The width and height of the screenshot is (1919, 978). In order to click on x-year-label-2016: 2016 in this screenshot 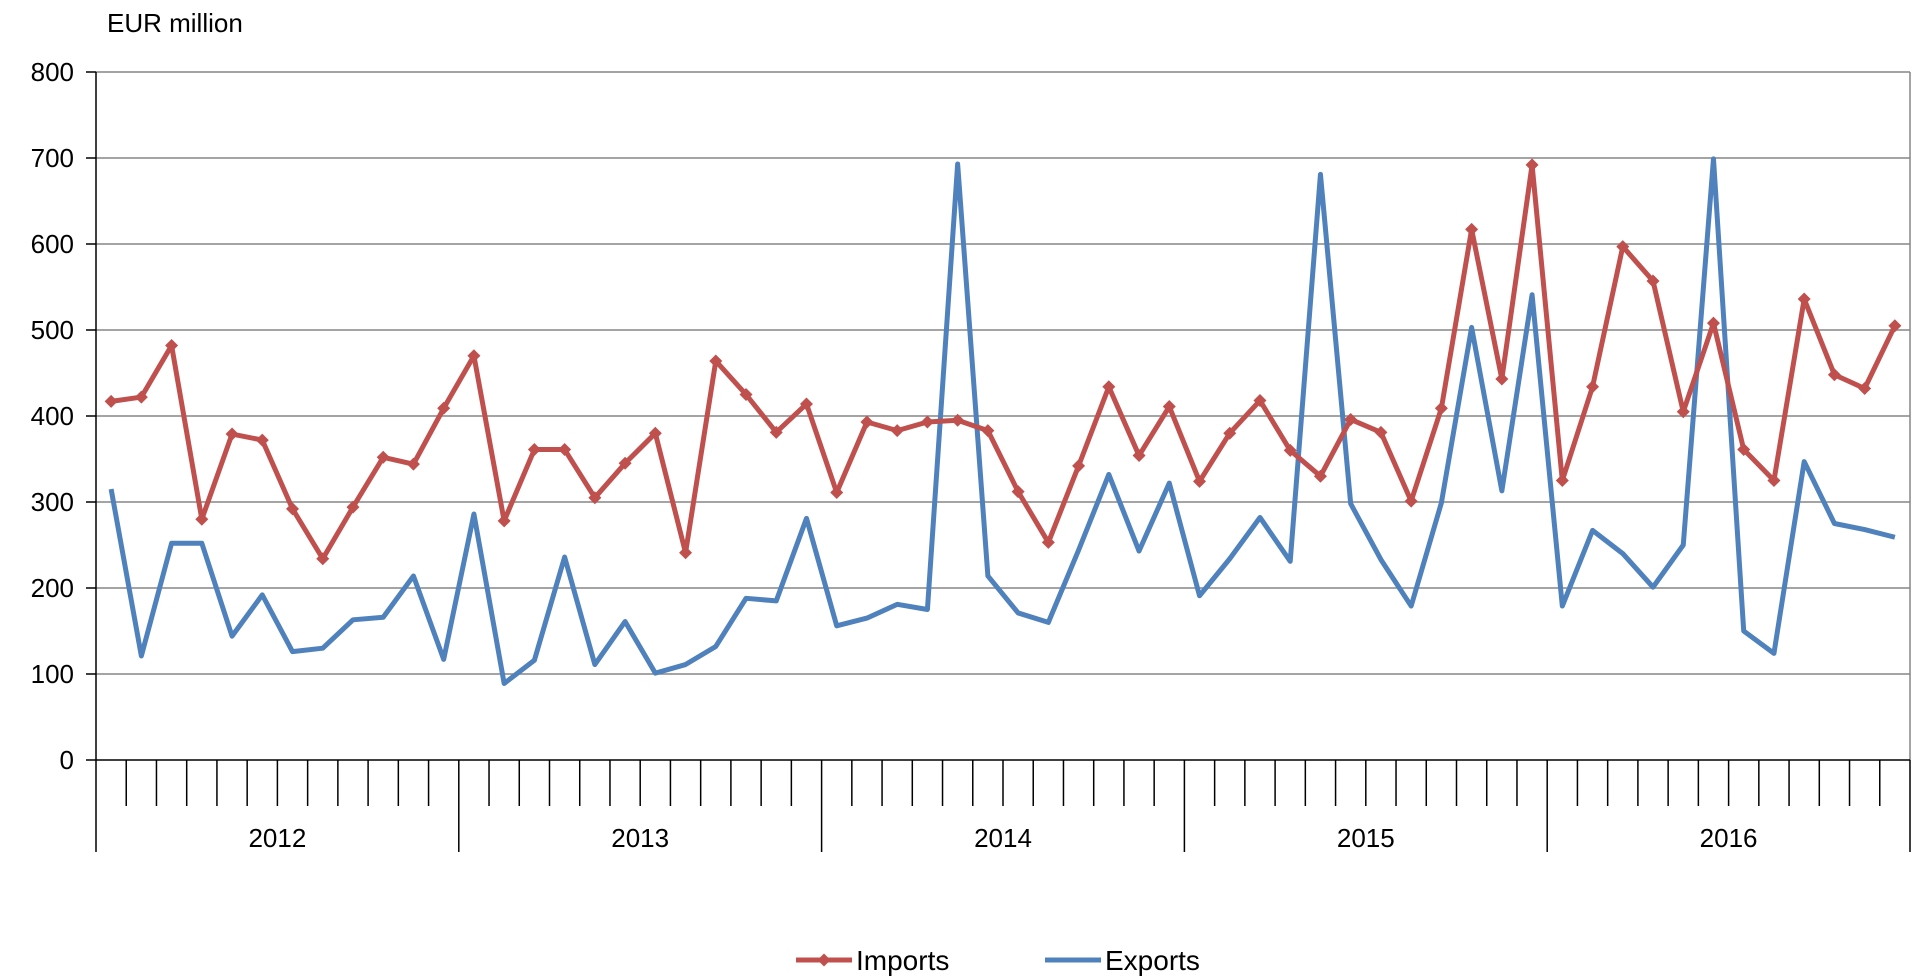, I will do `click(1729, 838)`.